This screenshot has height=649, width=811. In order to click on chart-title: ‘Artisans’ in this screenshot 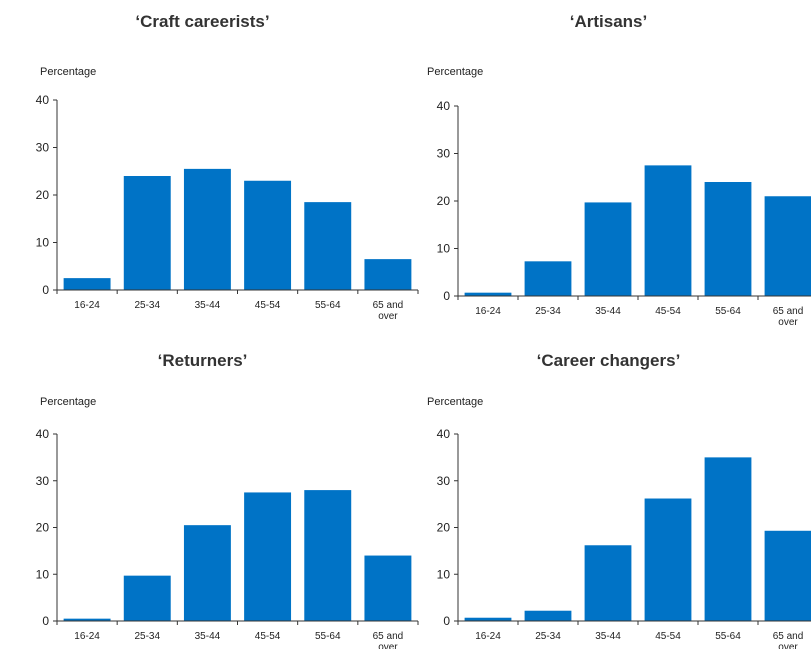, I will do `click(608, 21)`.